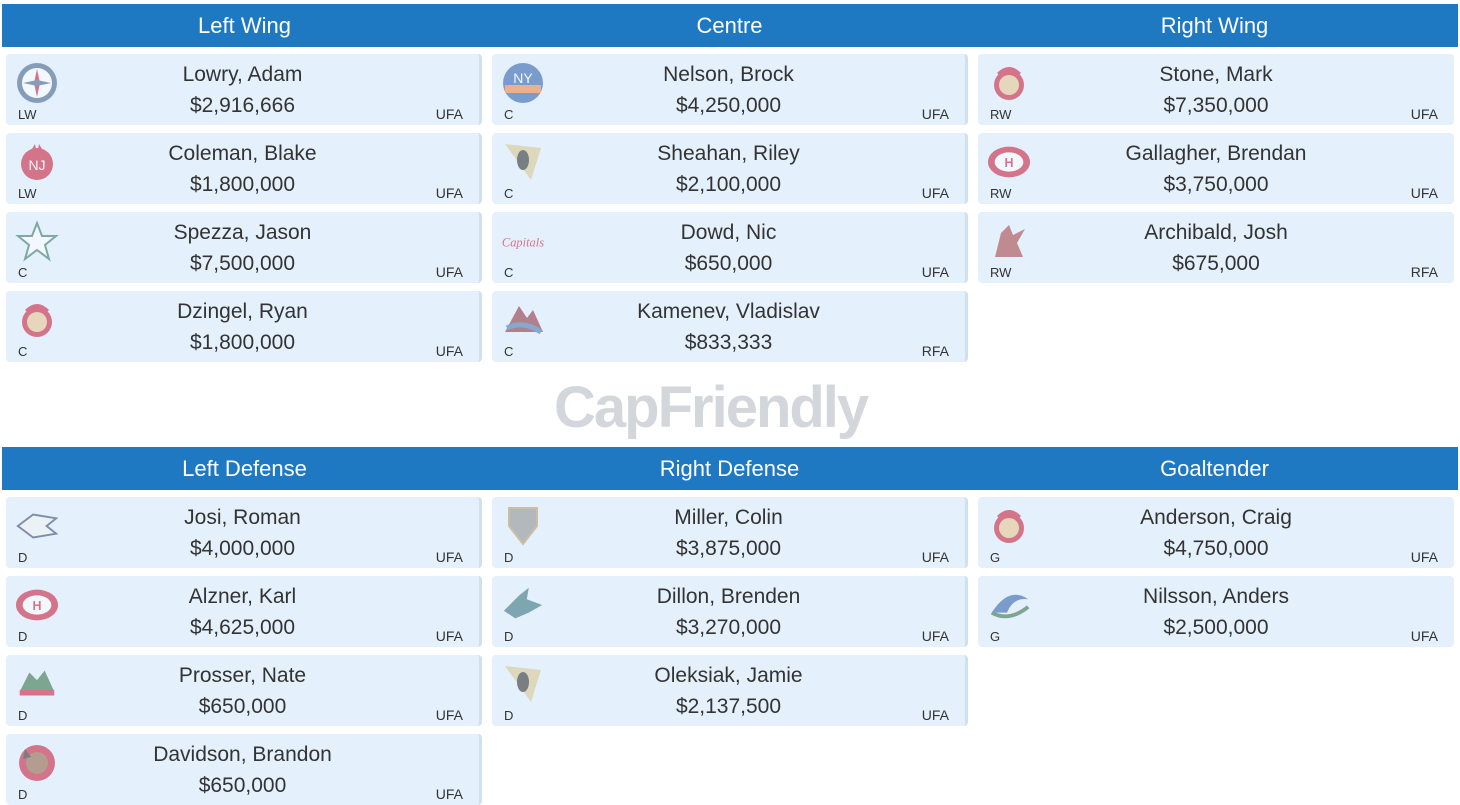  I want to click on player-card: Archibald, Josh $675,000 RW RFA, so click(1216, 247).